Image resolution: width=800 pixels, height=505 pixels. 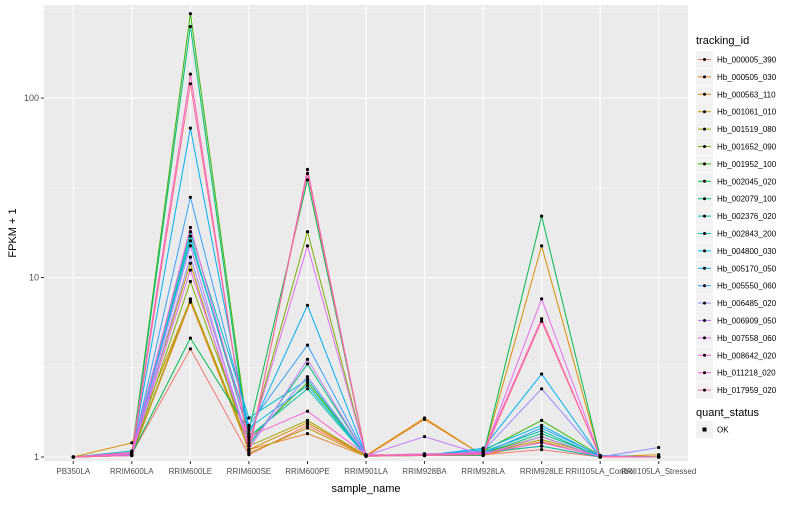 What do you see at coordinates (747, 216) in the screenshot?
I see `legend-label: Hb_002376_020` at bounding box center [747, 216].